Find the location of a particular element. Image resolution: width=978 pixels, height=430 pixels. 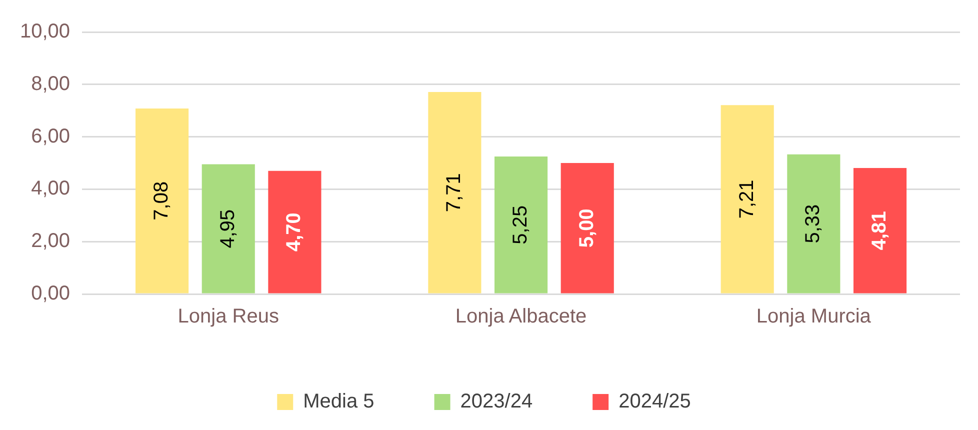

data-label: 7,21 is located at coordinates (747, 199).